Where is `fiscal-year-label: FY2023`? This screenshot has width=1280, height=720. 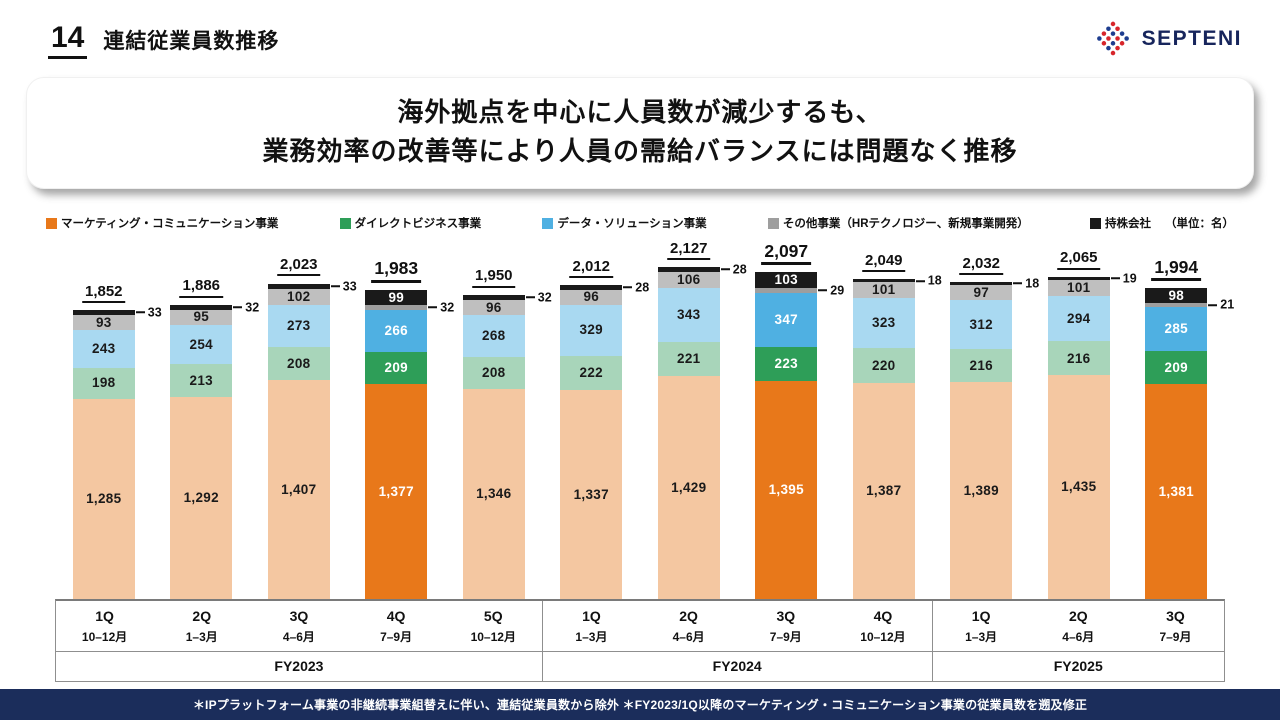 fiscal-year-label: FY2023 is located at coordinates (299, 666).